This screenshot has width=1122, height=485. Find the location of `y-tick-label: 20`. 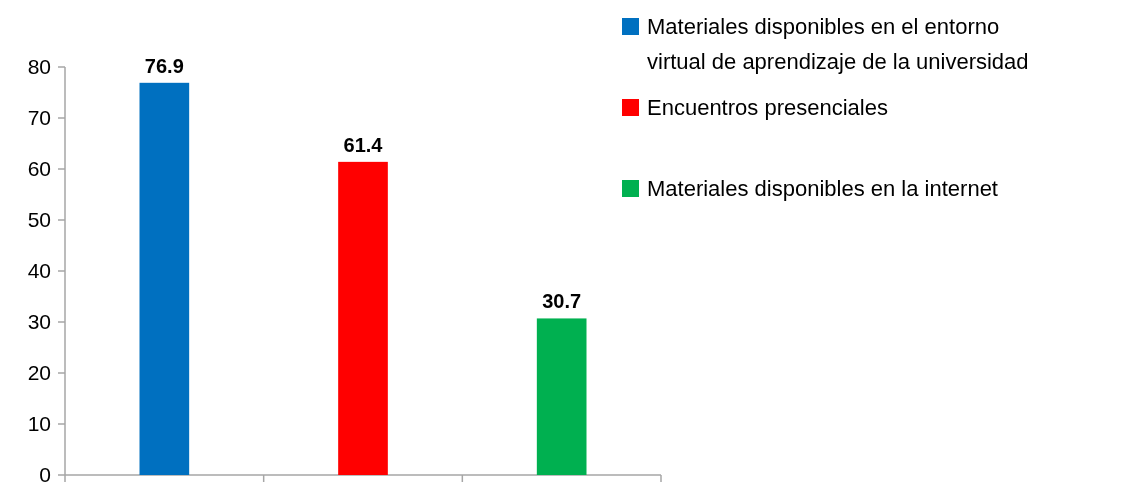

y-tick-label: 20 is located at coordinates (39, 373).